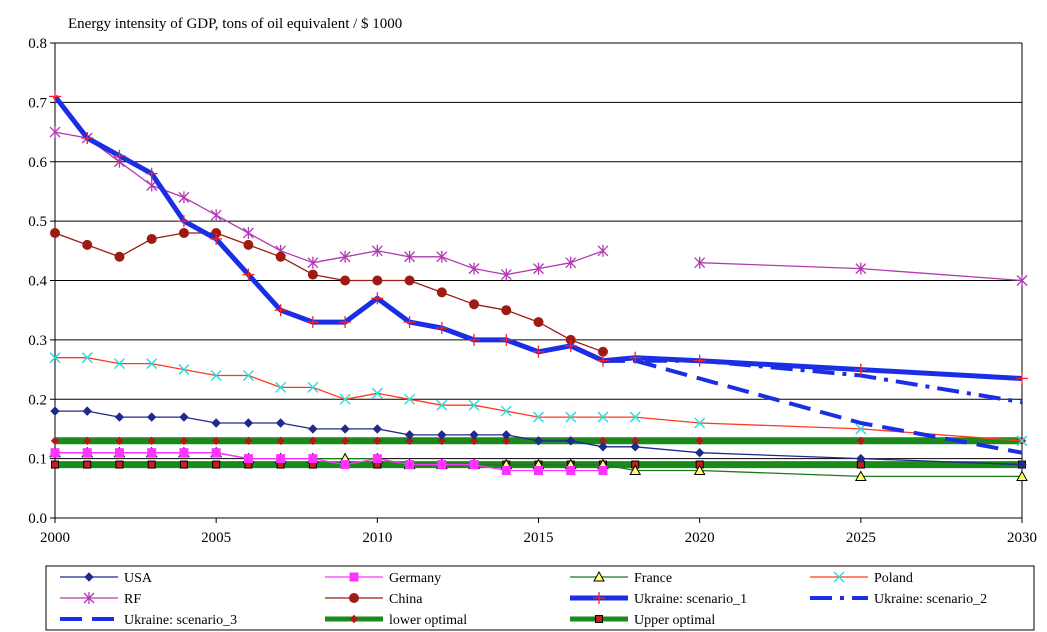 The height and width of the screenshot is (632, 1047). I want to click on legend-label: Ukraine: scenario_2, so click(930, 599).